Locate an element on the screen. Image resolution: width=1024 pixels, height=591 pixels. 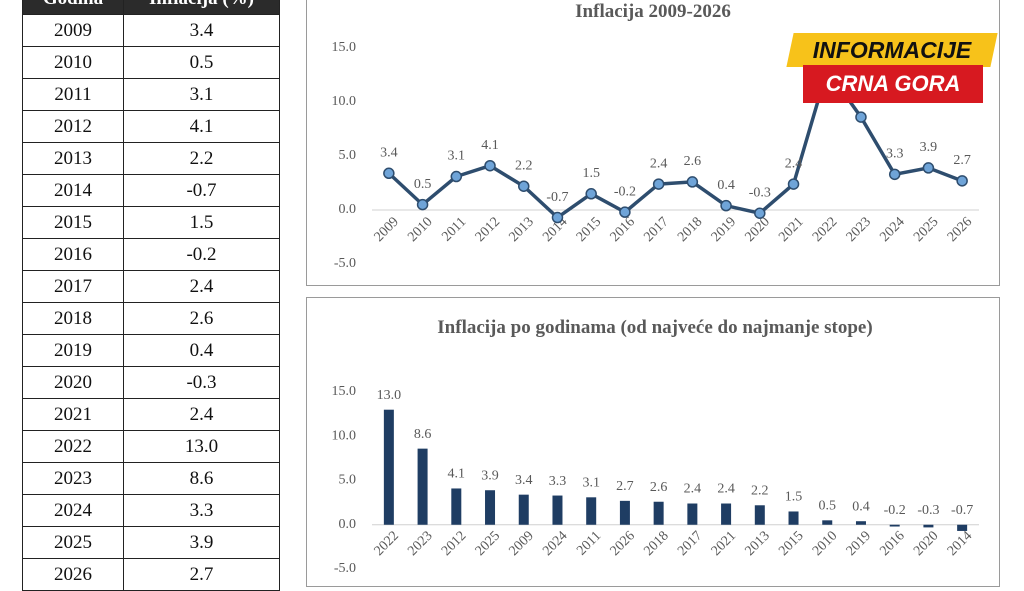
table-row: 2016 -0.2 is located at coordinates (151, 254).